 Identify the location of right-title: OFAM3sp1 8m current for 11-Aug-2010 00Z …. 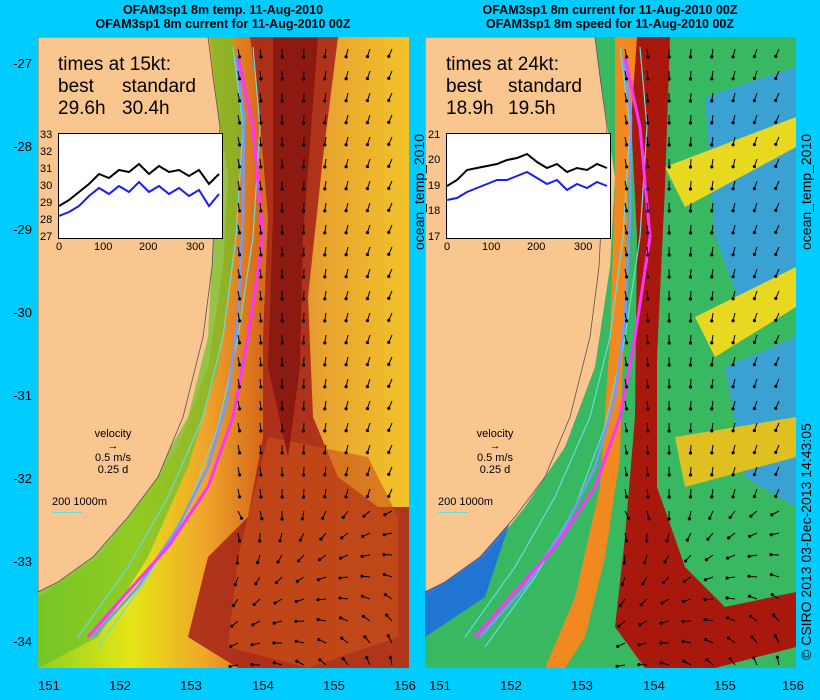
(610, 17).